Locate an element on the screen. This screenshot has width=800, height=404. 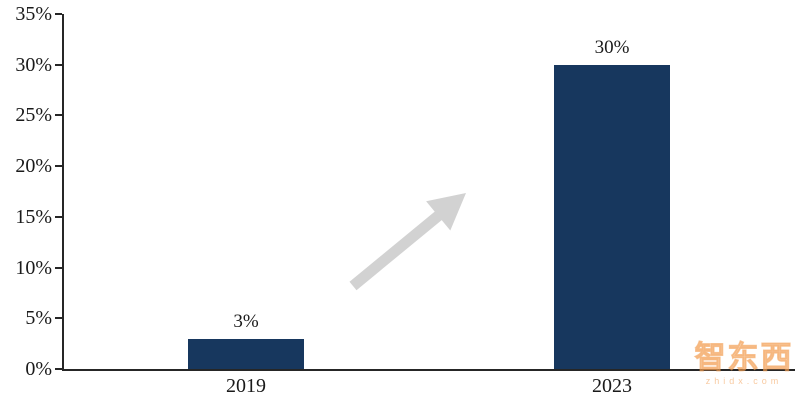
x-axis-category-label: 2023 is located at coordinates (612, 386).